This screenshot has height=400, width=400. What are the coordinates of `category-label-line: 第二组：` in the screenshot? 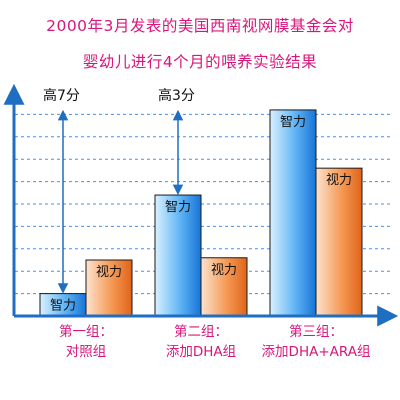 It's located at (201, 332).